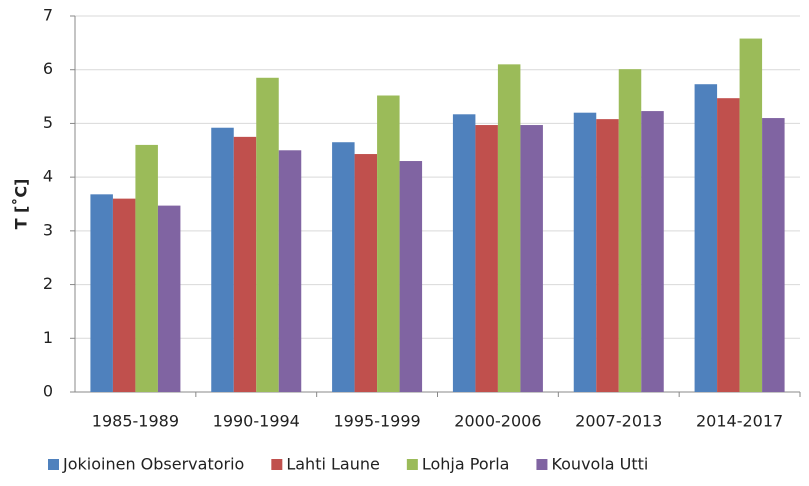  I want to click on y-tick-label: 0, so click(48, 391).